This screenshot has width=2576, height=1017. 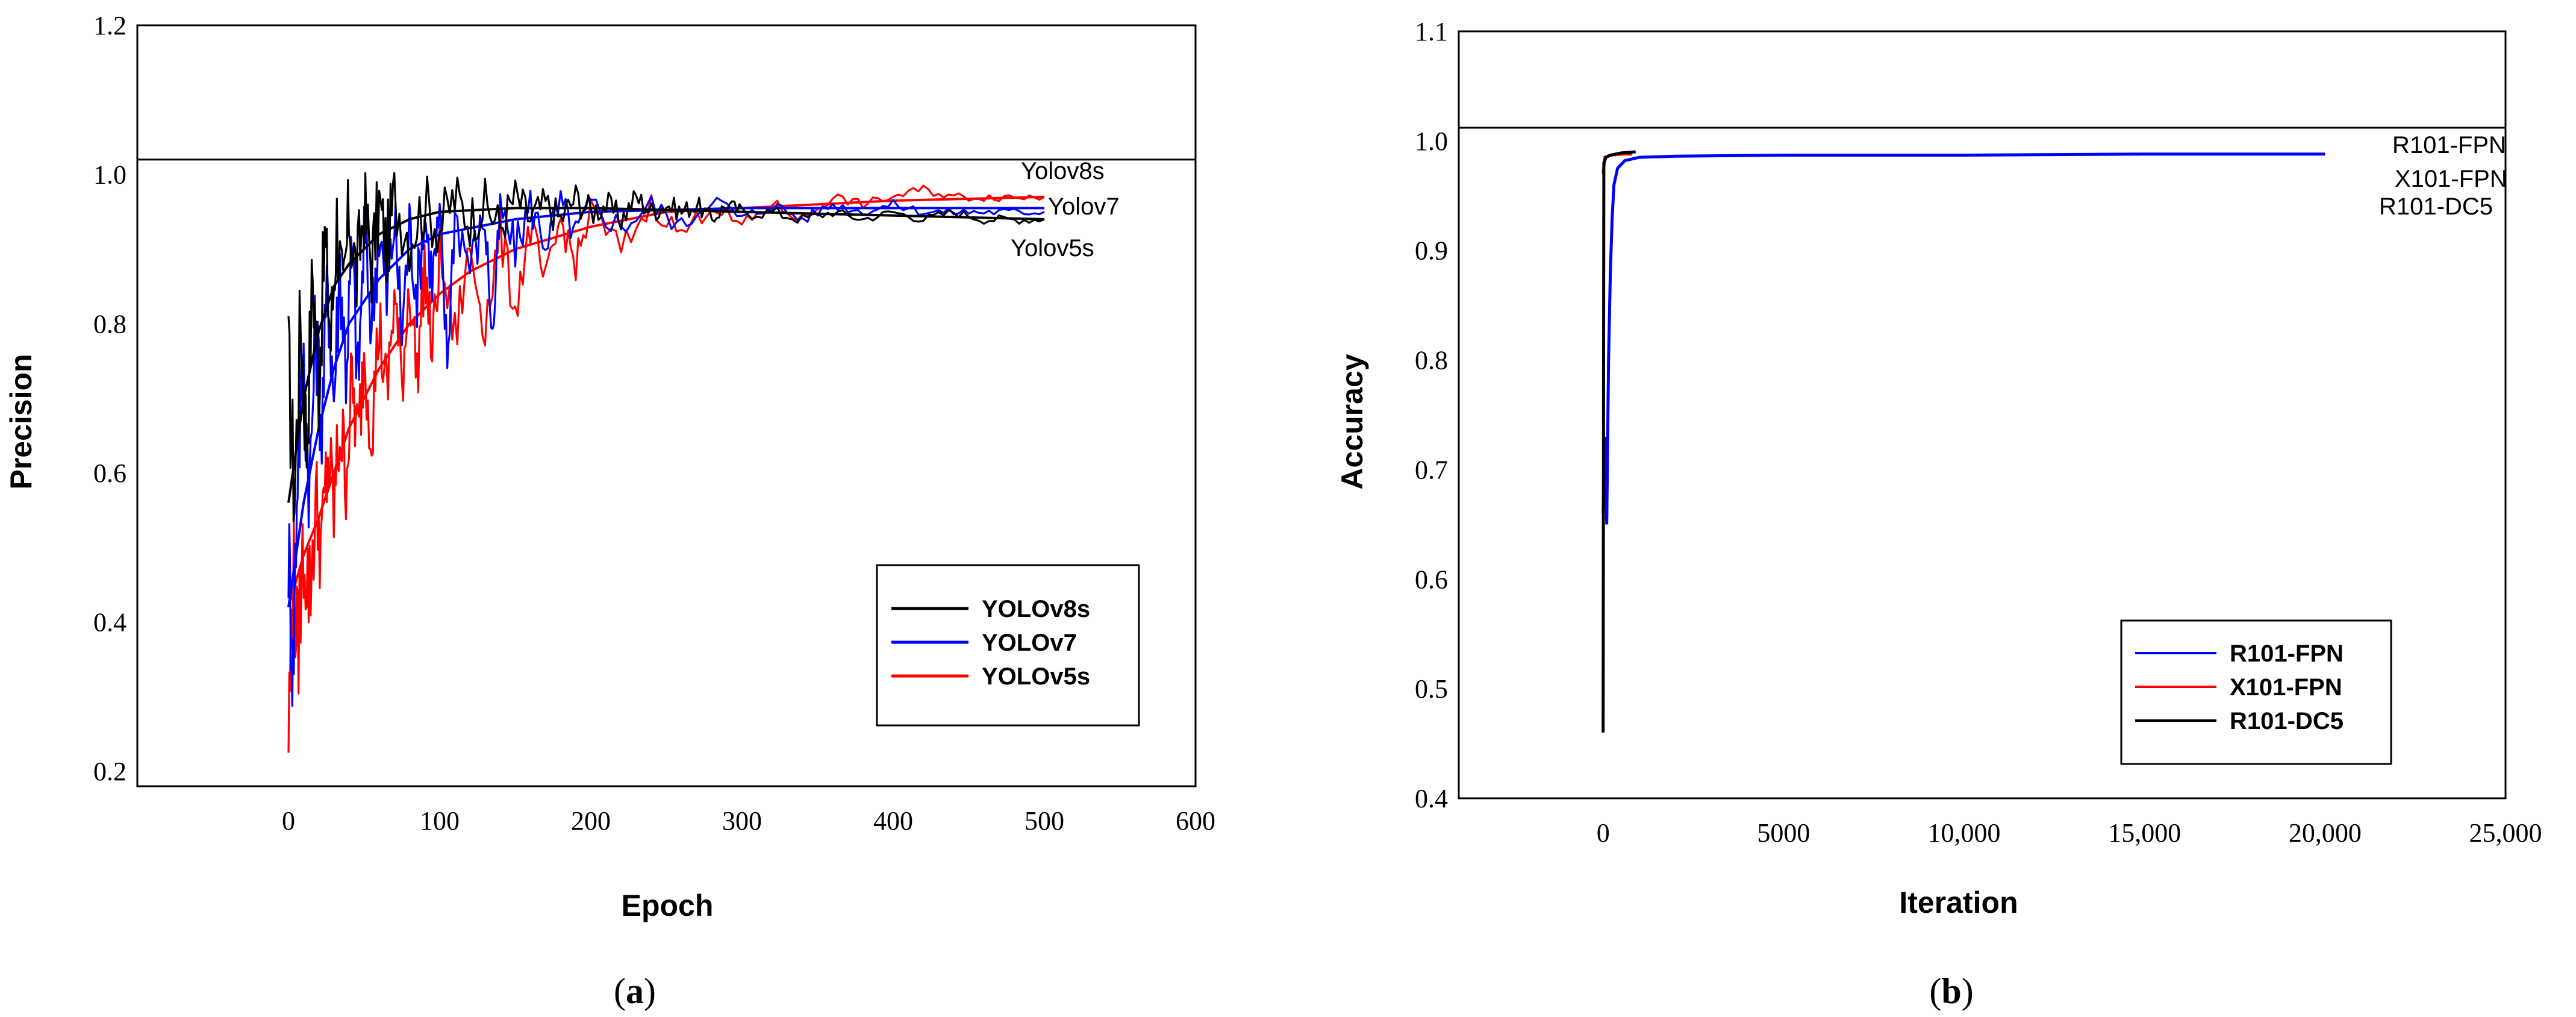 What do you see at coordinates (1618, 442) in the screenshot?
I see `series-line-r101-dc5` at bounding box center [1618, 442].